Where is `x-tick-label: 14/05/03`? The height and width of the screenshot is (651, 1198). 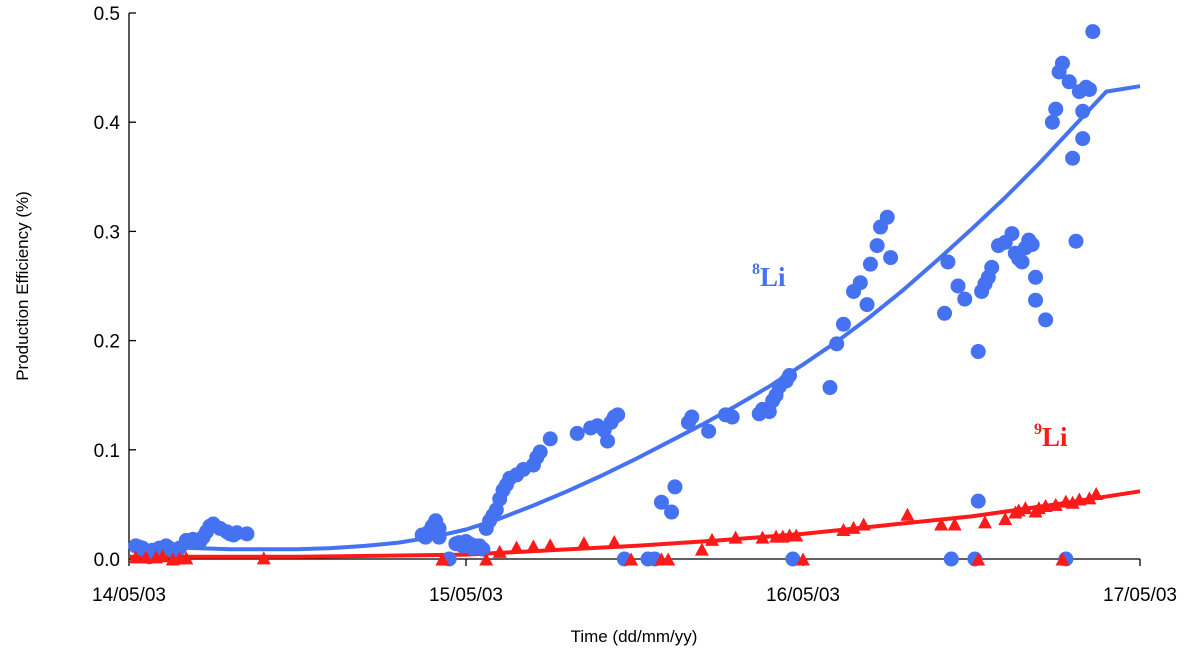 x-tick-label: 14/05/03 is located at coordinates (129, 595).